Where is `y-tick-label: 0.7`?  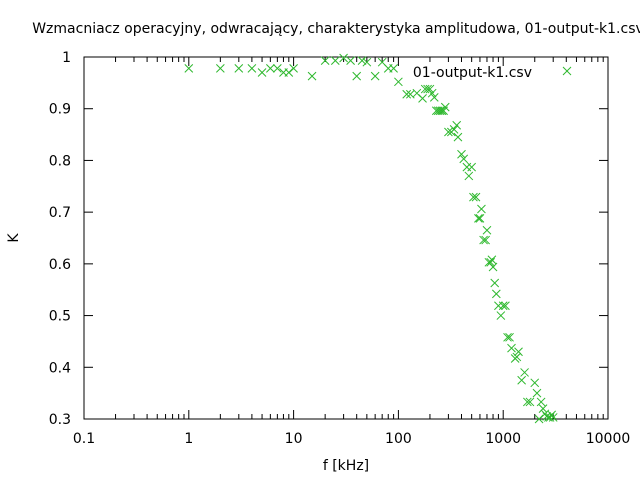 y-tick-label: 0.7 is located at coordinates (60, 213).